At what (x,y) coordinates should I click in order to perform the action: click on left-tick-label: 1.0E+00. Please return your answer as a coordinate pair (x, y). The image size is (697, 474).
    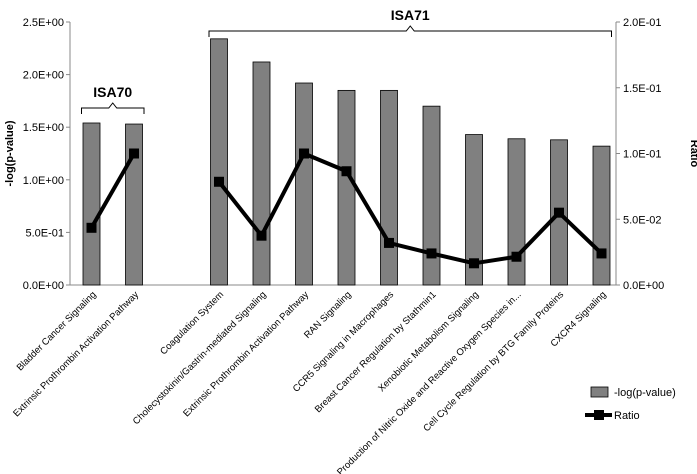
    Looking at the image, I should click on (43, 181).